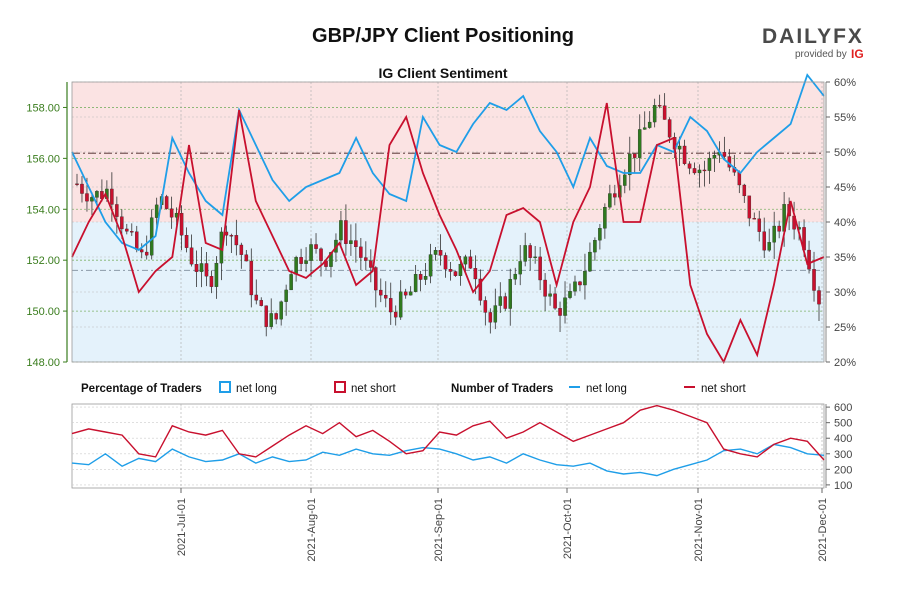  I want to click on right-tick-label: 55%, so click(845, 118).